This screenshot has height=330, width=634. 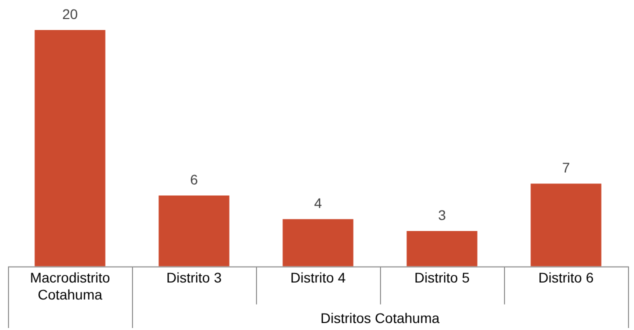 I want to click on data-label: 20, so click(x=70, y=14).